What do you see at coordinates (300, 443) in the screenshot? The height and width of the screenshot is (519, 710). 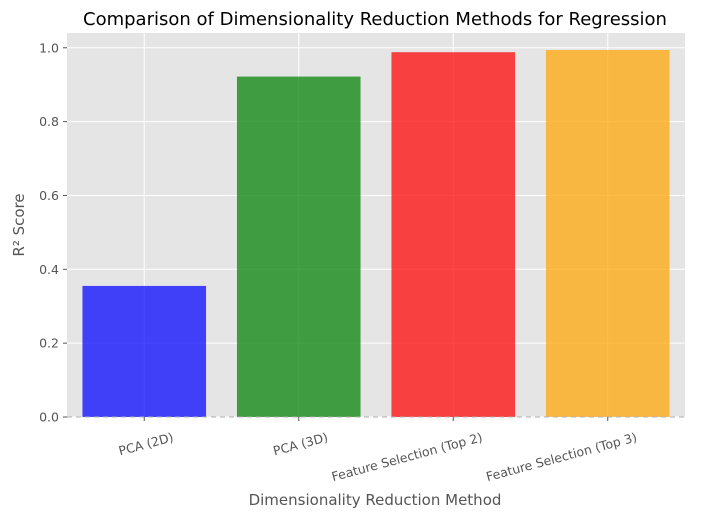 I see `x-tick-label: PCA (3D)` at bounding box center [300, 443].